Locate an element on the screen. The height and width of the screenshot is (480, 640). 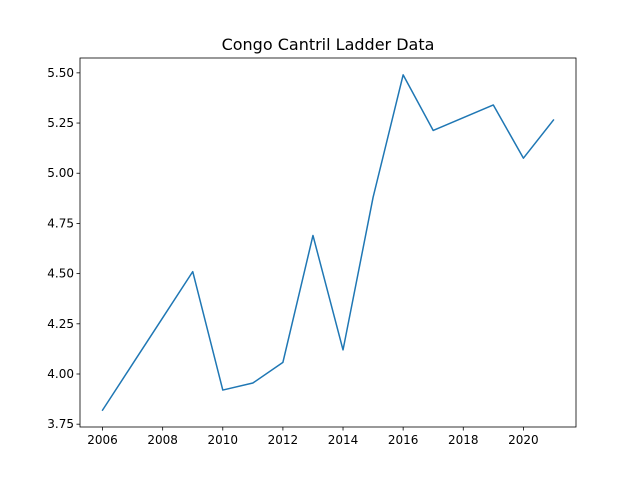
y-tick-label: 4.25 is located at coordinates (60, 324).